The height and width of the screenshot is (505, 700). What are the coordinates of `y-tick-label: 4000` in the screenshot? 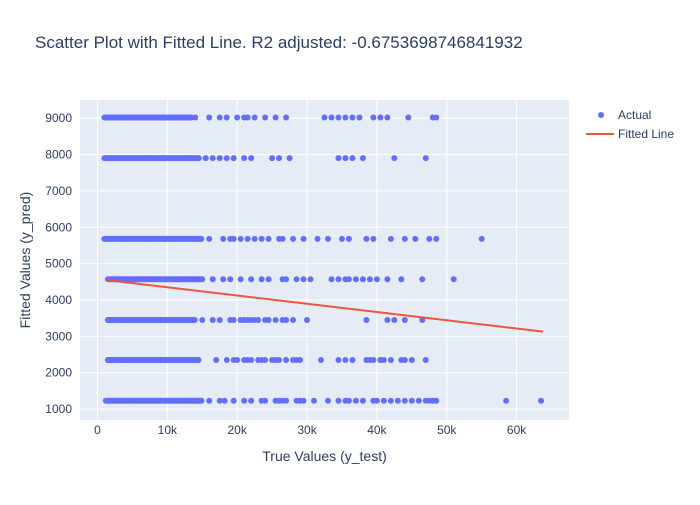 It's located at (58, 300).